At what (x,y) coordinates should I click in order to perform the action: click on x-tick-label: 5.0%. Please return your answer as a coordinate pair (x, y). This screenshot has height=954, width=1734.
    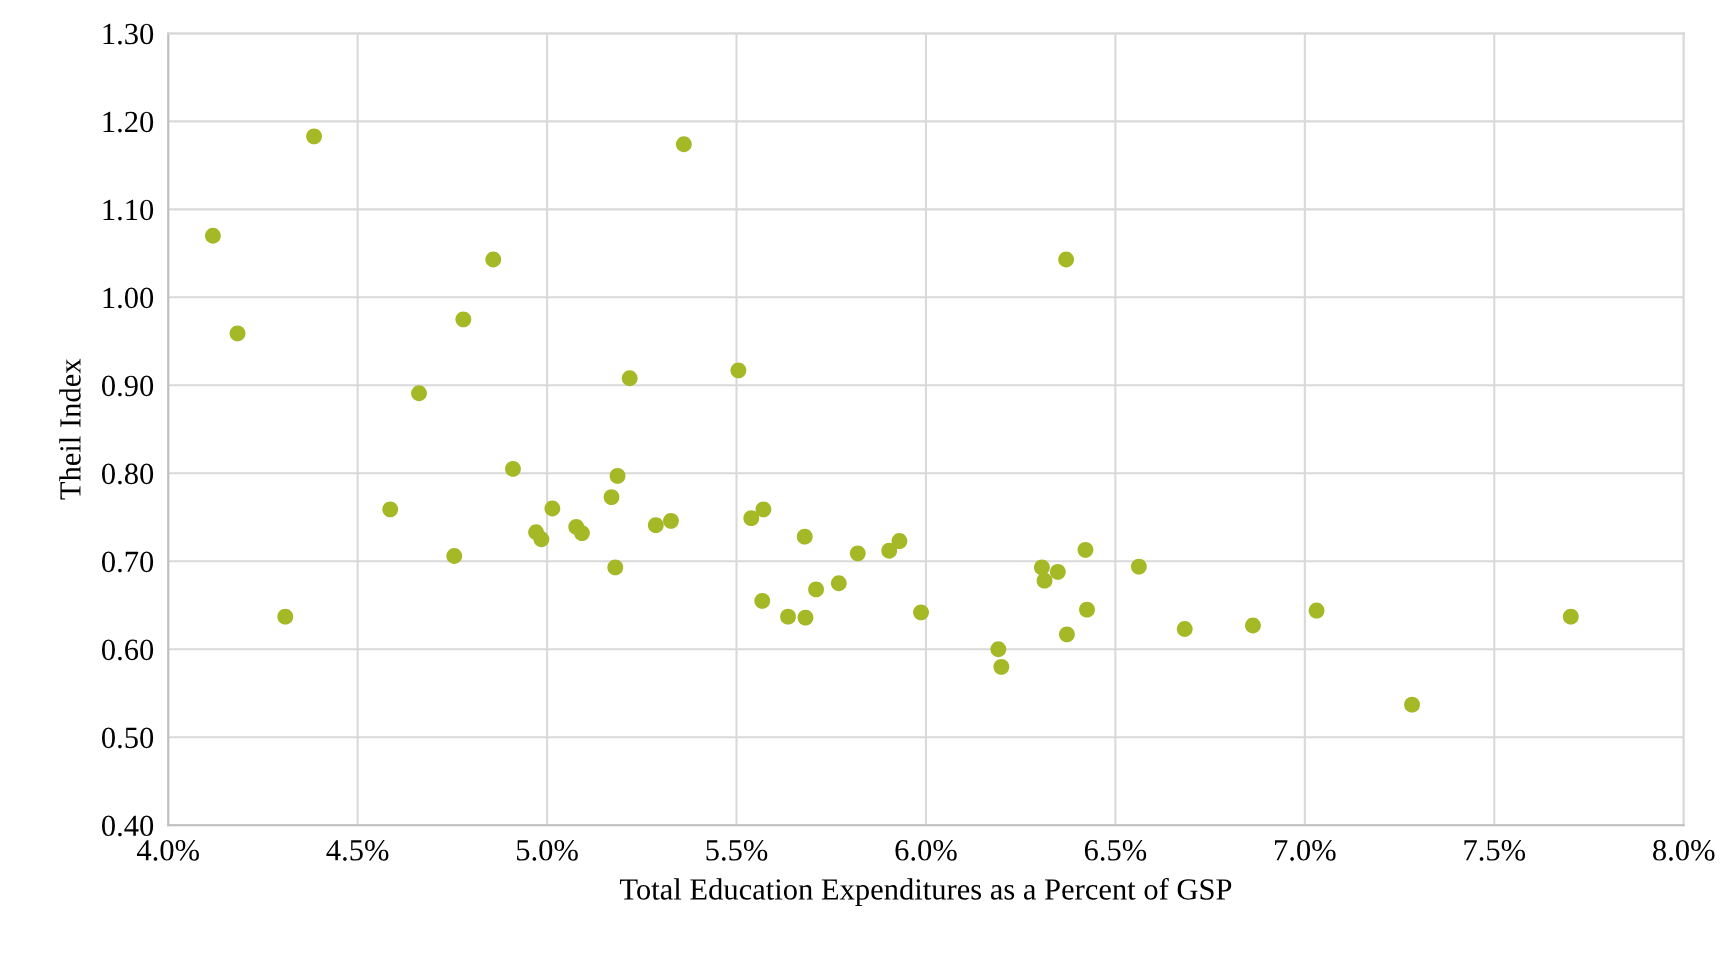
    Looking at the image, I should click on (547, 850).